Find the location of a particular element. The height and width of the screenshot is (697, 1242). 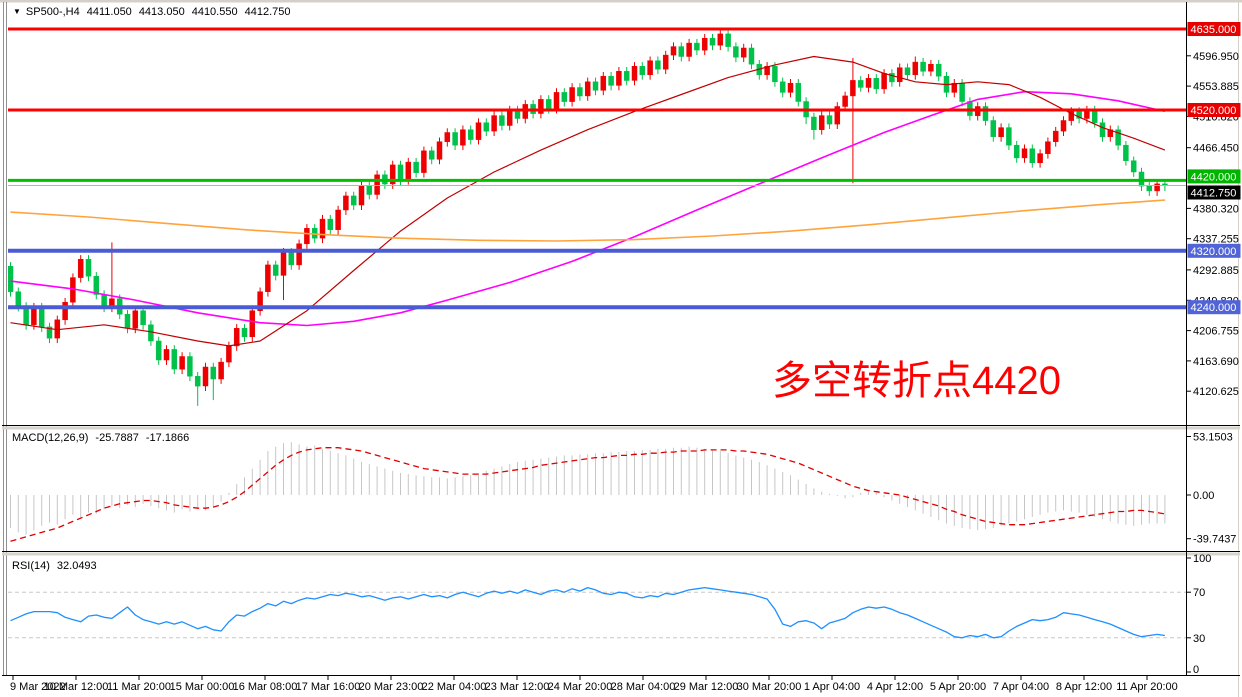

axis-label: 28 Mar 04:00 is located at coordinates (643, 687).